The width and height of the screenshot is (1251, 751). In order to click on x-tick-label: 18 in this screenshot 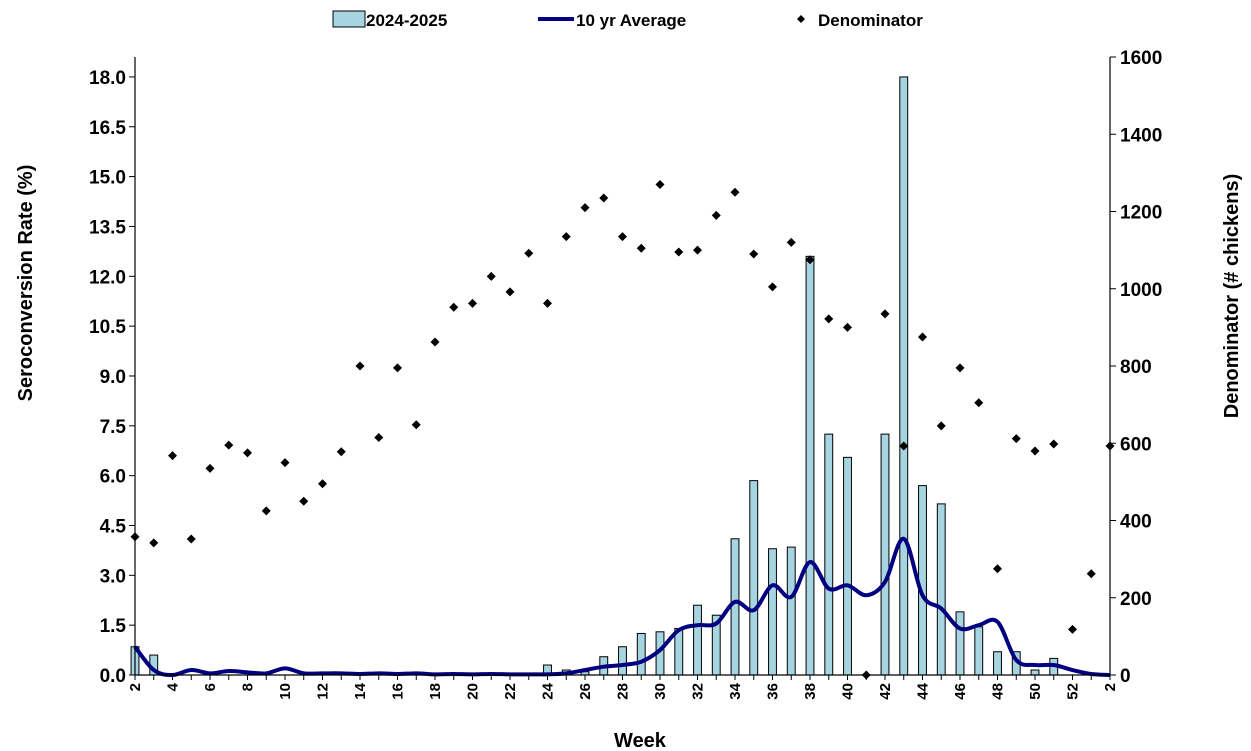, I will do `click(435, 691)`.